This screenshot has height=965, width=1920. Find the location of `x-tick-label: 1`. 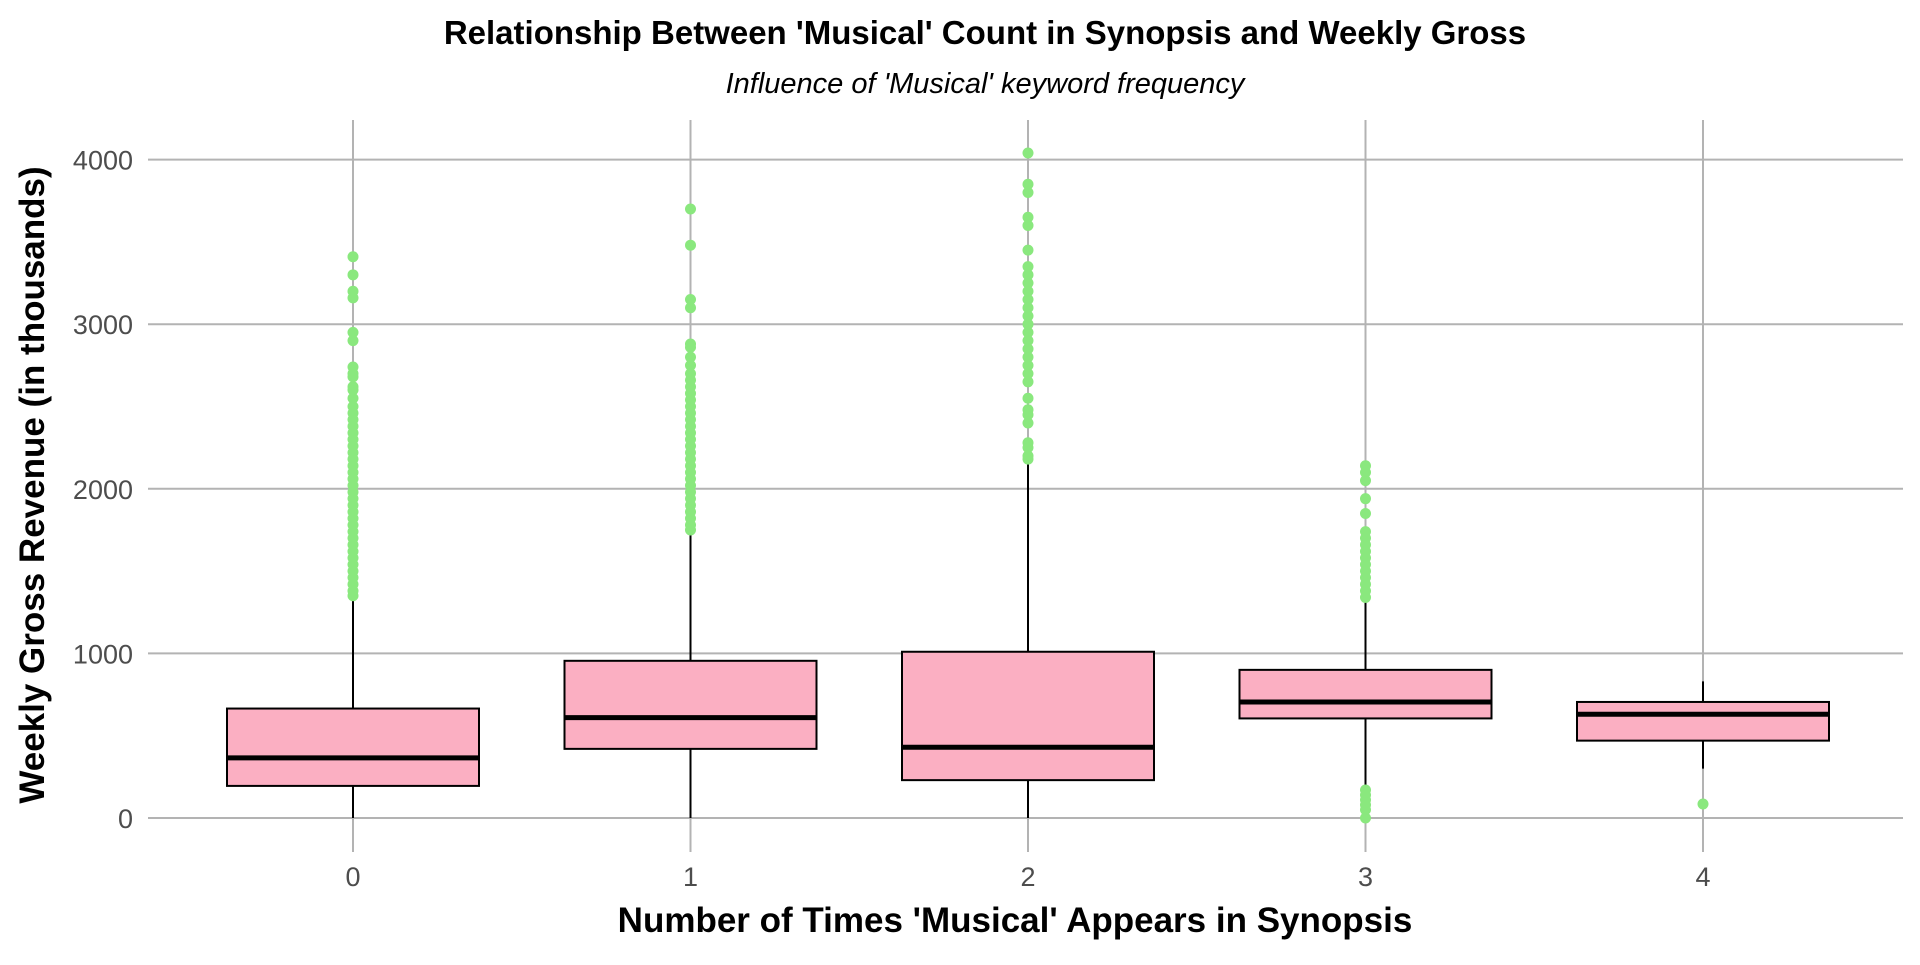

x-tick-label: 1 is located at coordinates (690, 877).